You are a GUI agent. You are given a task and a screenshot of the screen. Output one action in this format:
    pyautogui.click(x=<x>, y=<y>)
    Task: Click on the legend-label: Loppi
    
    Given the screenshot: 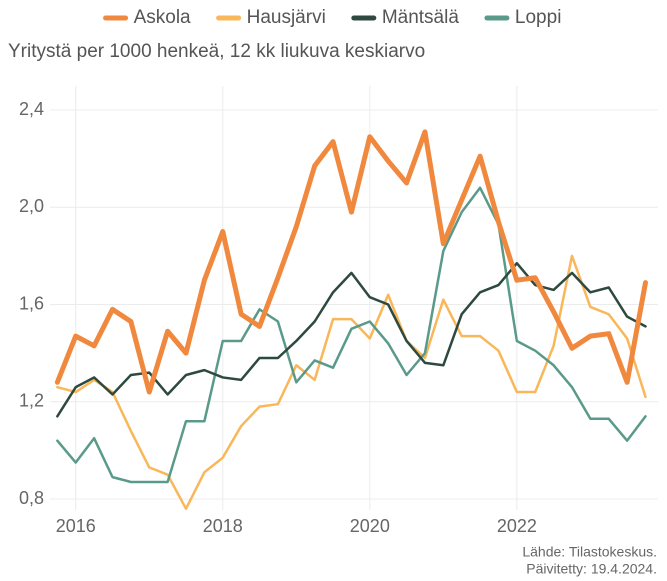 What is the action you would take?
    pyautogui.click(x=538, y=17)
    